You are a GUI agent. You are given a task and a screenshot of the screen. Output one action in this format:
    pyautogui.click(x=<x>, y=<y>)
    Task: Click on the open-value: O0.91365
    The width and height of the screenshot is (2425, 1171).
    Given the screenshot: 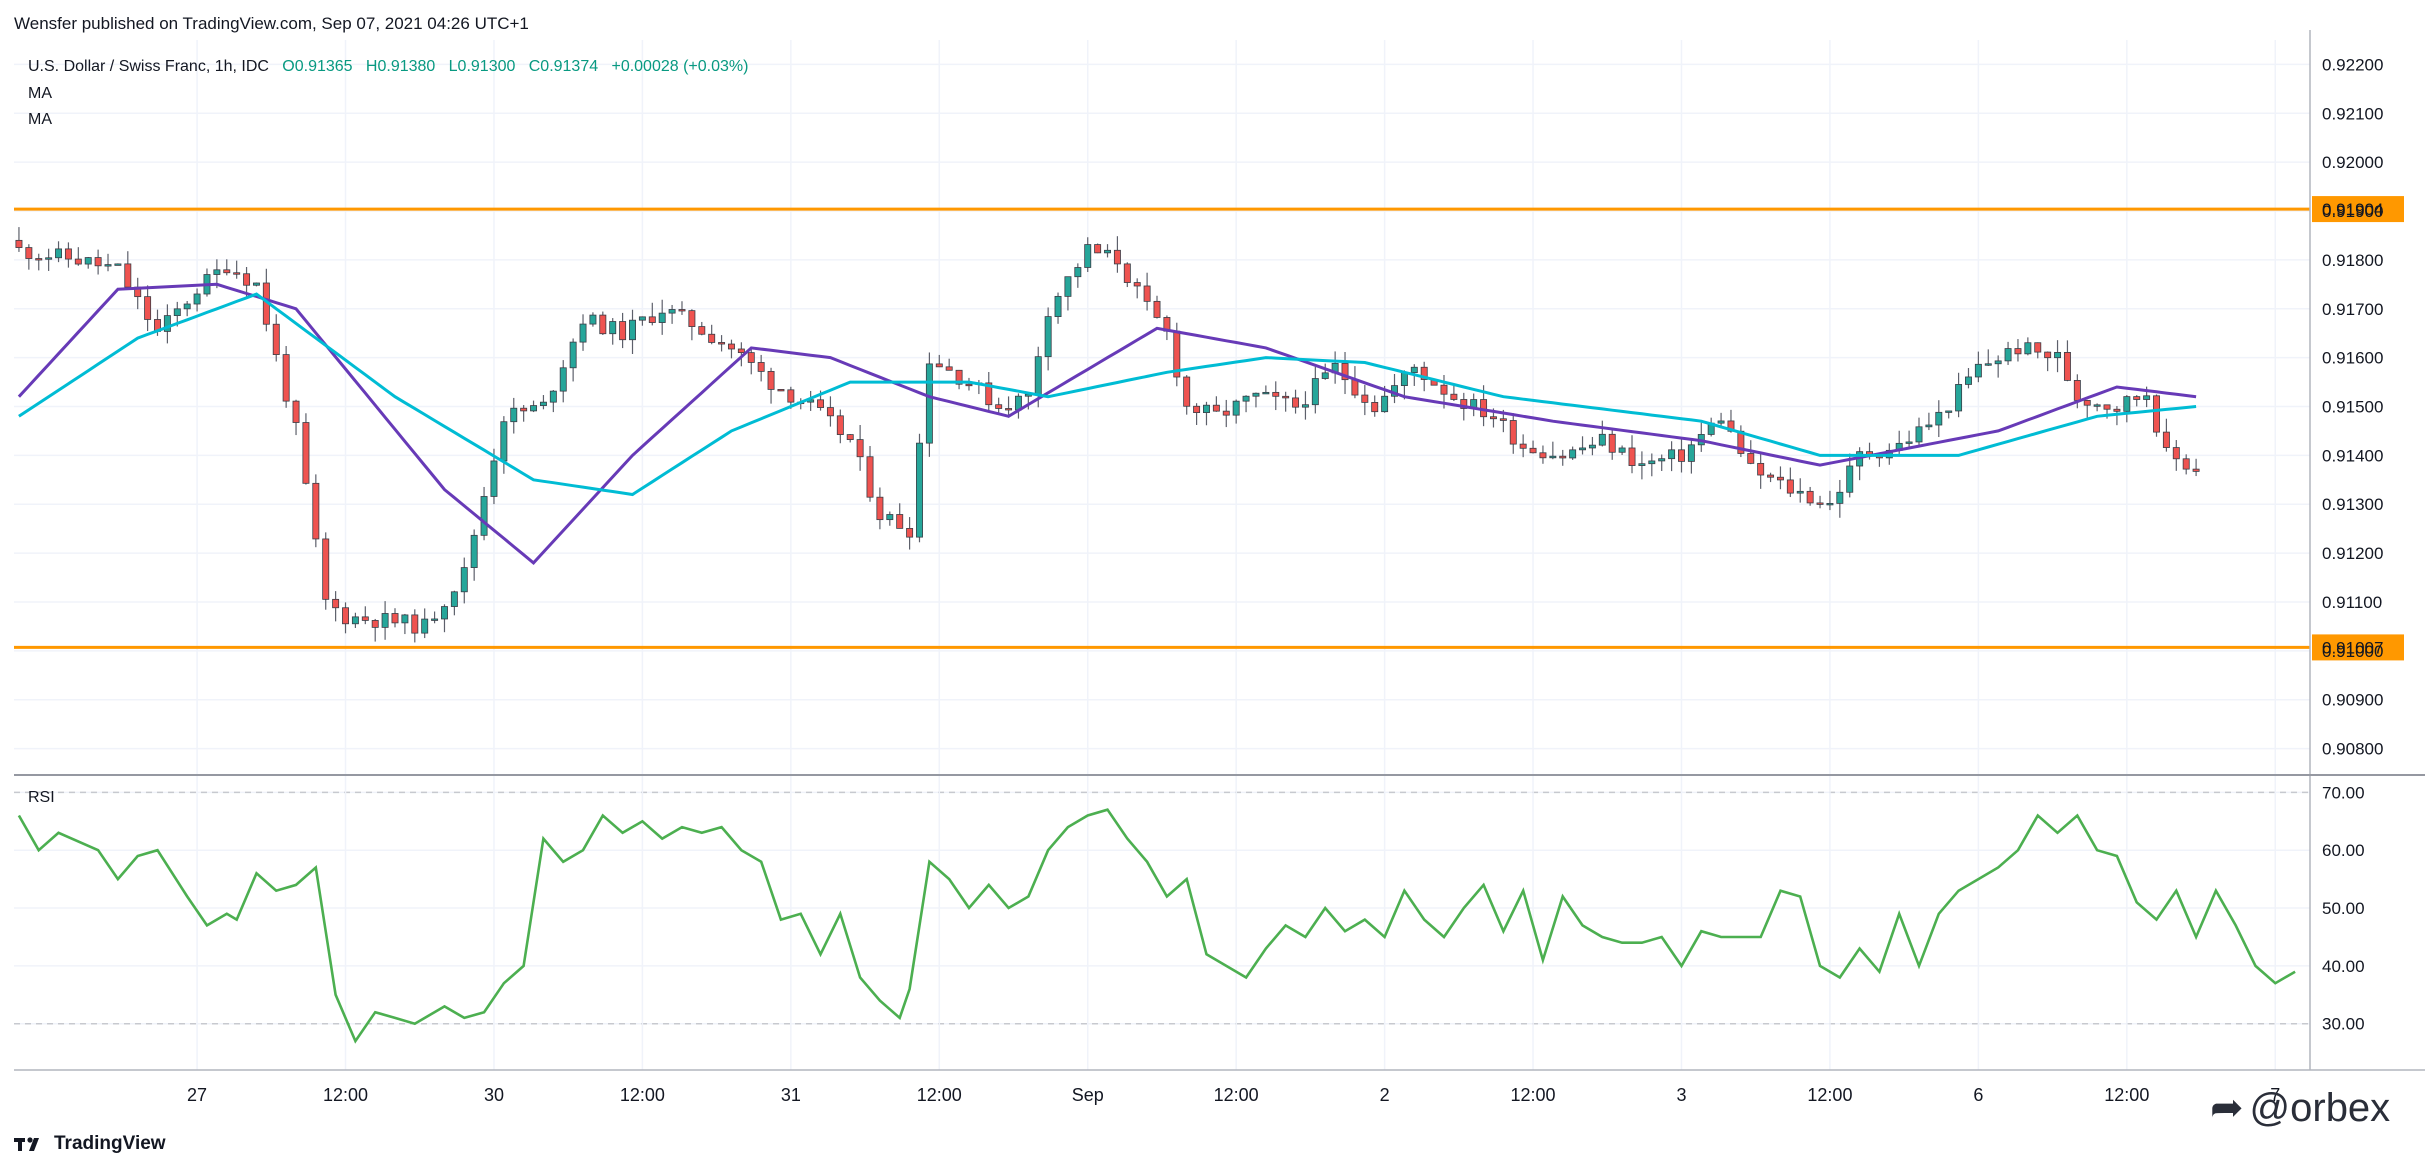 What is the action you would take?
    pyautogui.click(x=317, y=66)
    